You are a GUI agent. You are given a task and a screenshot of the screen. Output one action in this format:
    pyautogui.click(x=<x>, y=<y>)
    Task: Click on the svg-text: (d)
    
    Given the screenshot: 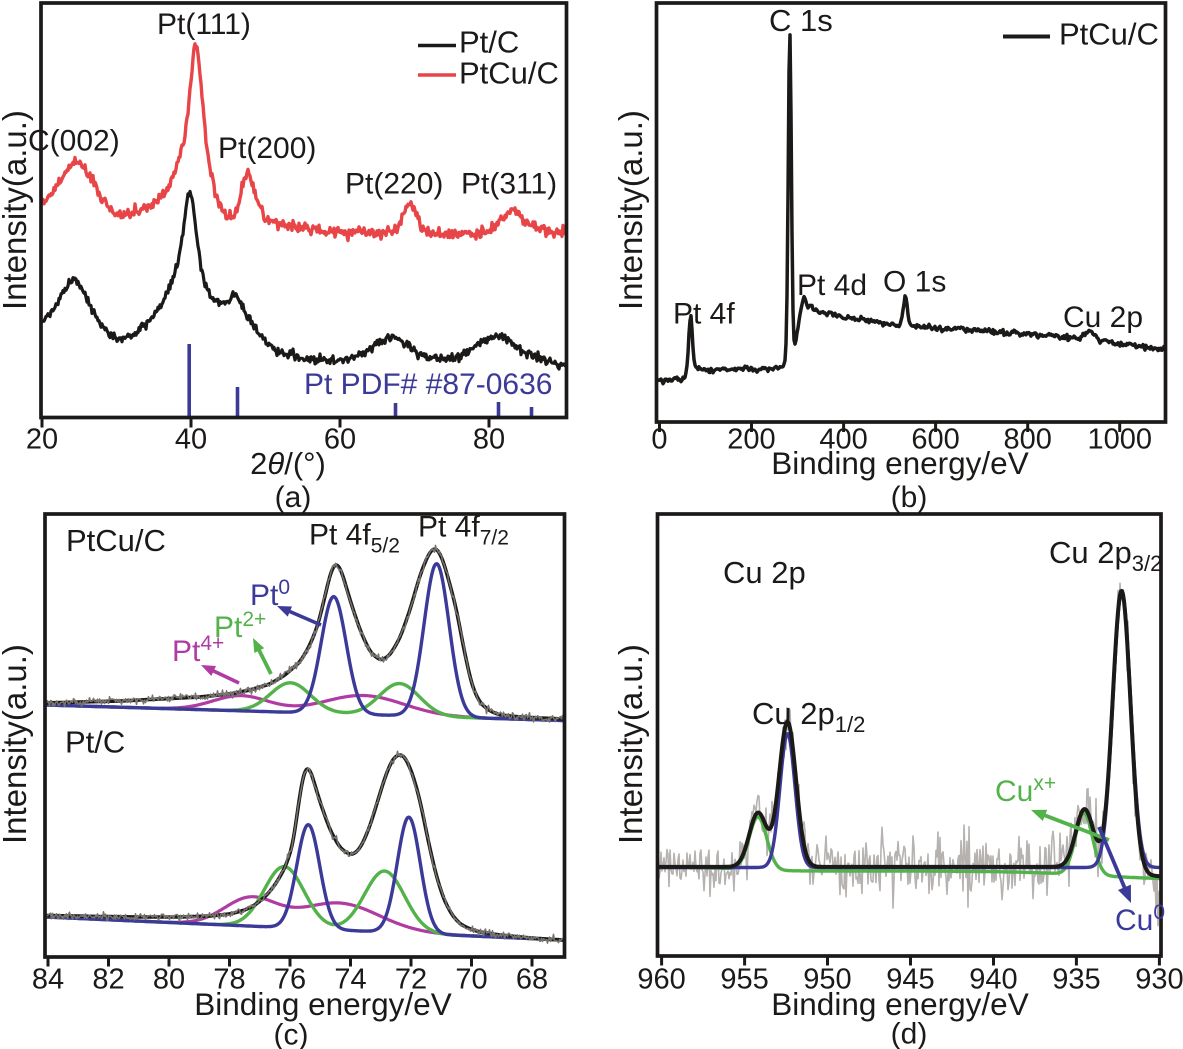 What is the action you would take?
    pyautogui.click(x=909, y=1033)
    